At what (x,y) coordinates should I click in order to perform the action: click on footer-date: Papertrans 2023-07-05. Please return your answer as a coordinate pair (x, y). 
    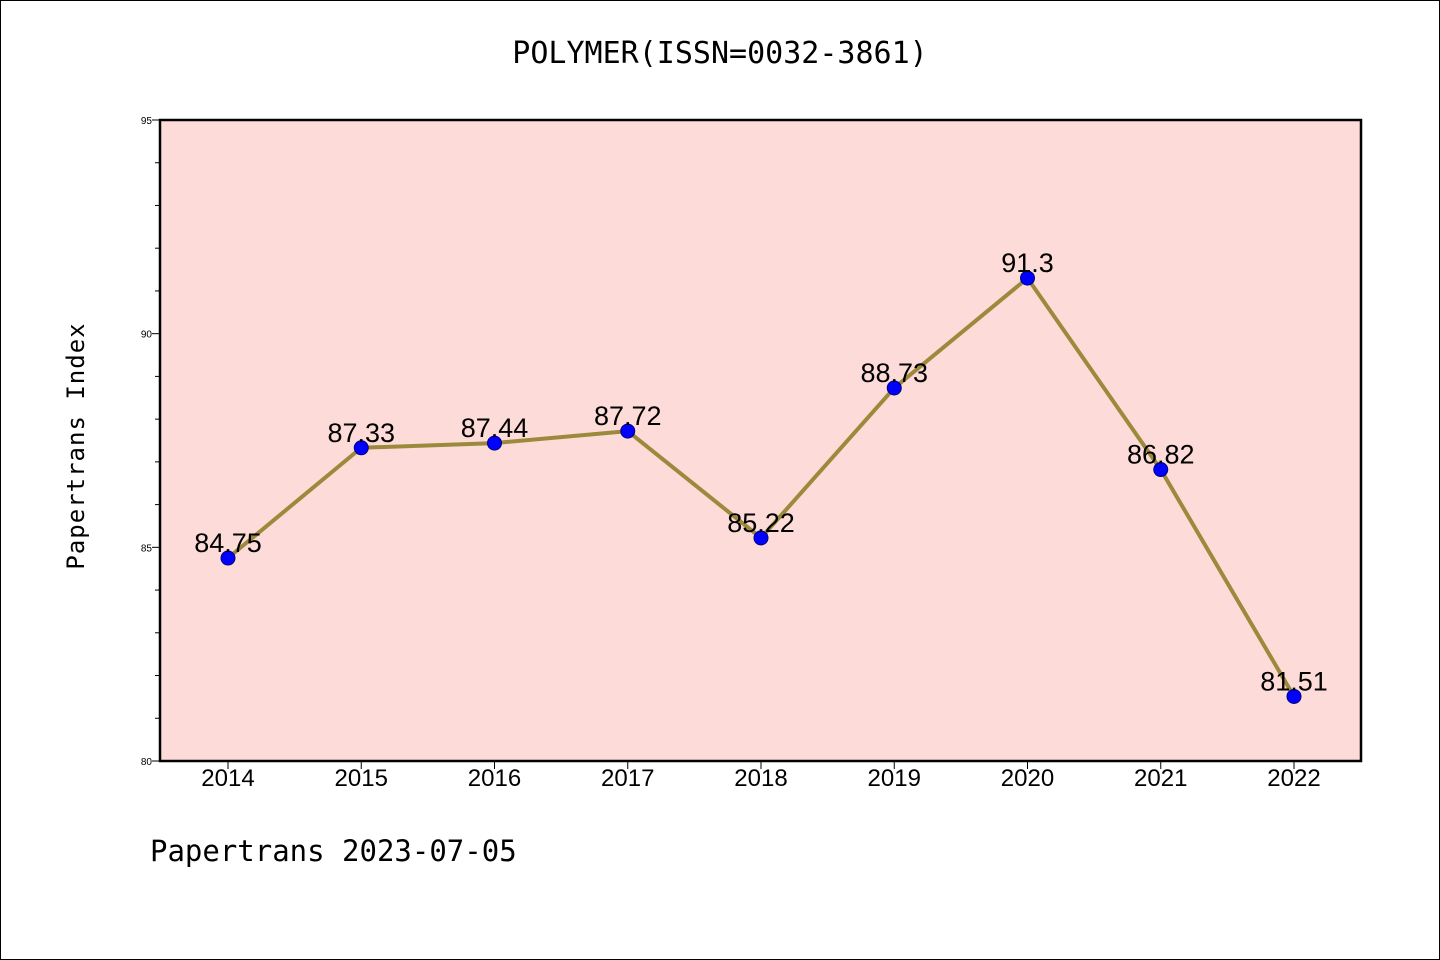
    Looking at the image, I should click on (333, 851).